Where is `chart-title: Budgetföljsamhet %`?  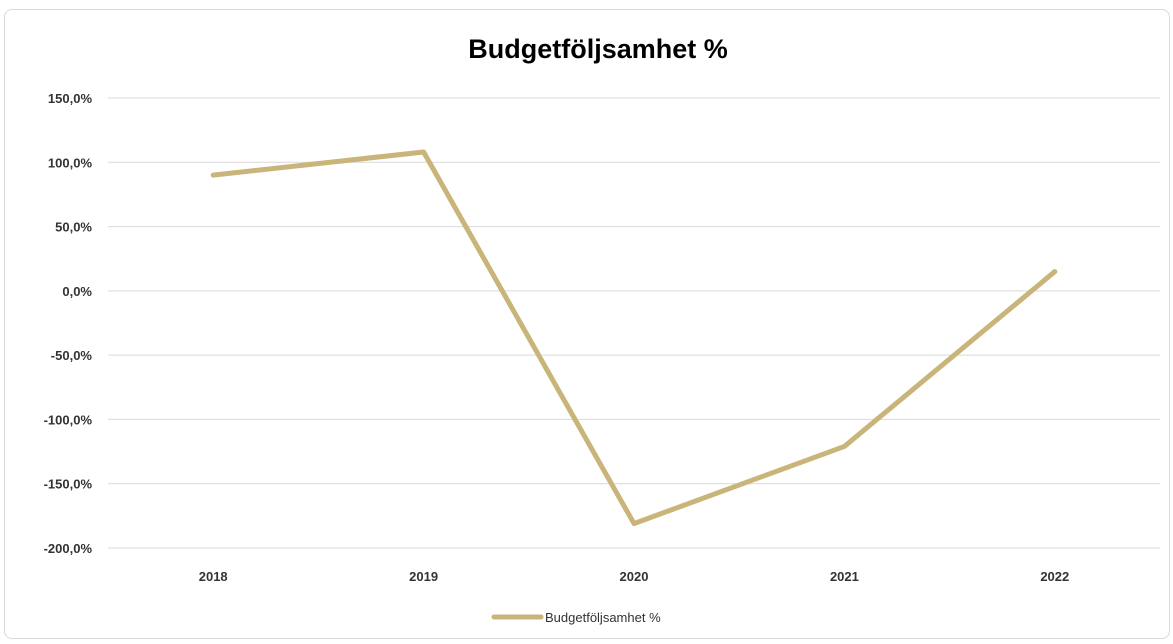
chart-title: Budgetföljsamhet % is located at coordinates (598, 49).